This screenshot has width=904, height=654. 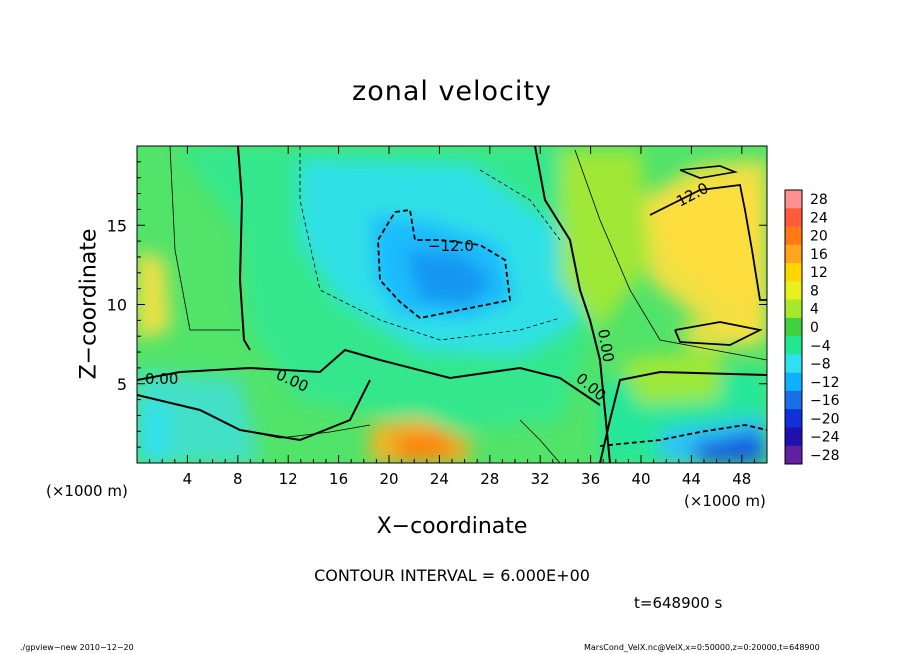 What do you see at coordinates (678, 603) in the screenshot?
I see `time-label: t=648900 s` at bounding box center [678, 603].